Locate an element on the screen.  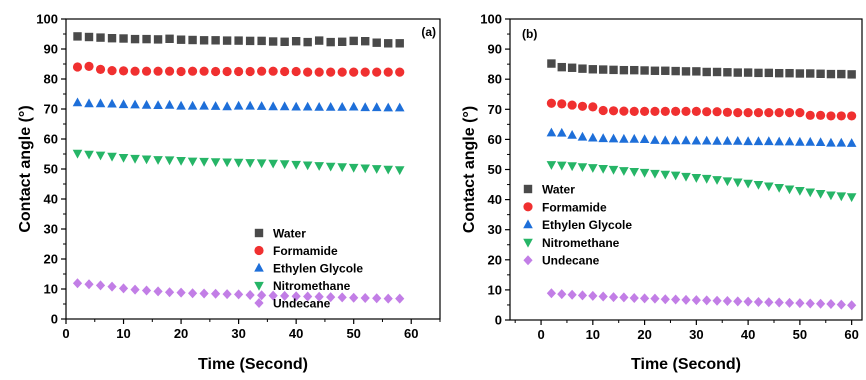
y-tick-label: 80 is located at coordinates (495, 79).